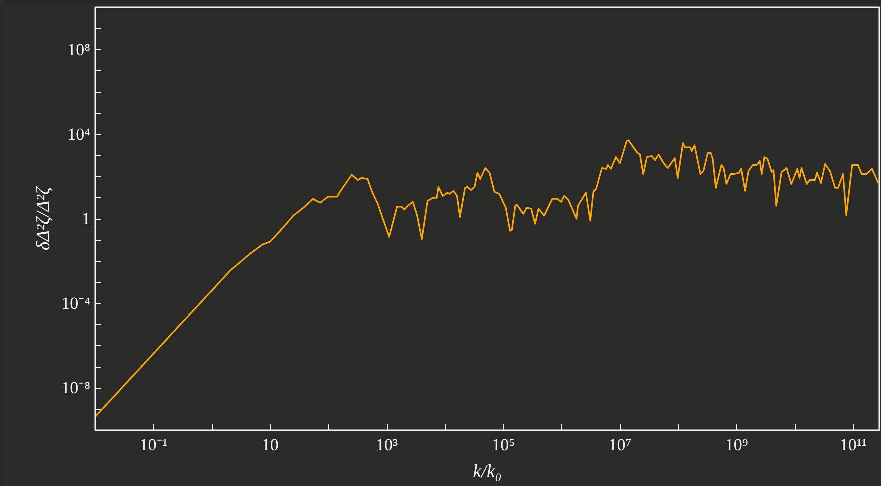 The image size is (881, 486). I want to click on y-axis-title: δΔ²ζ/Δ²ζ, so click(44, 218).